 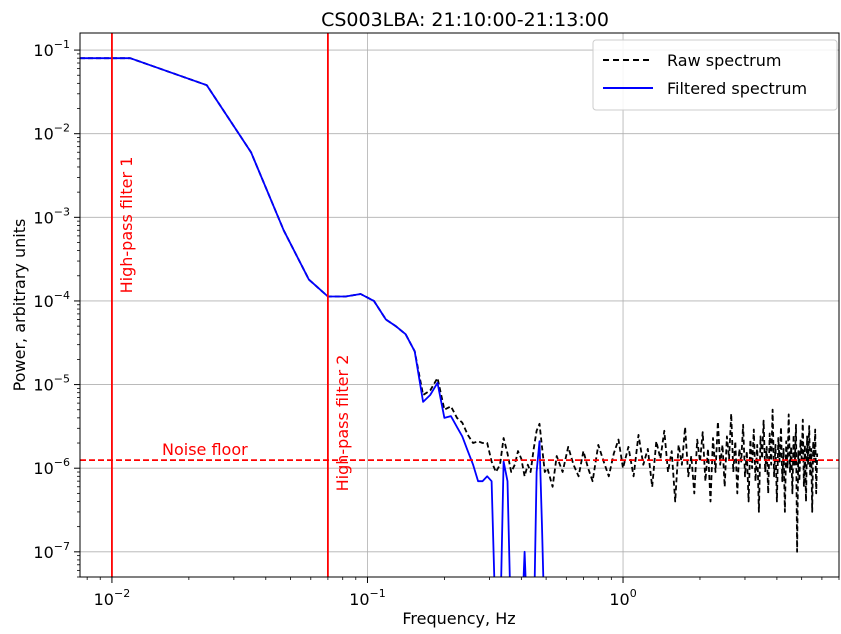 What do you see at coordinates (367, 598) in the screenshot?
I see `x-tick-label: 10⁻¹` at bounding box center [367, 598].